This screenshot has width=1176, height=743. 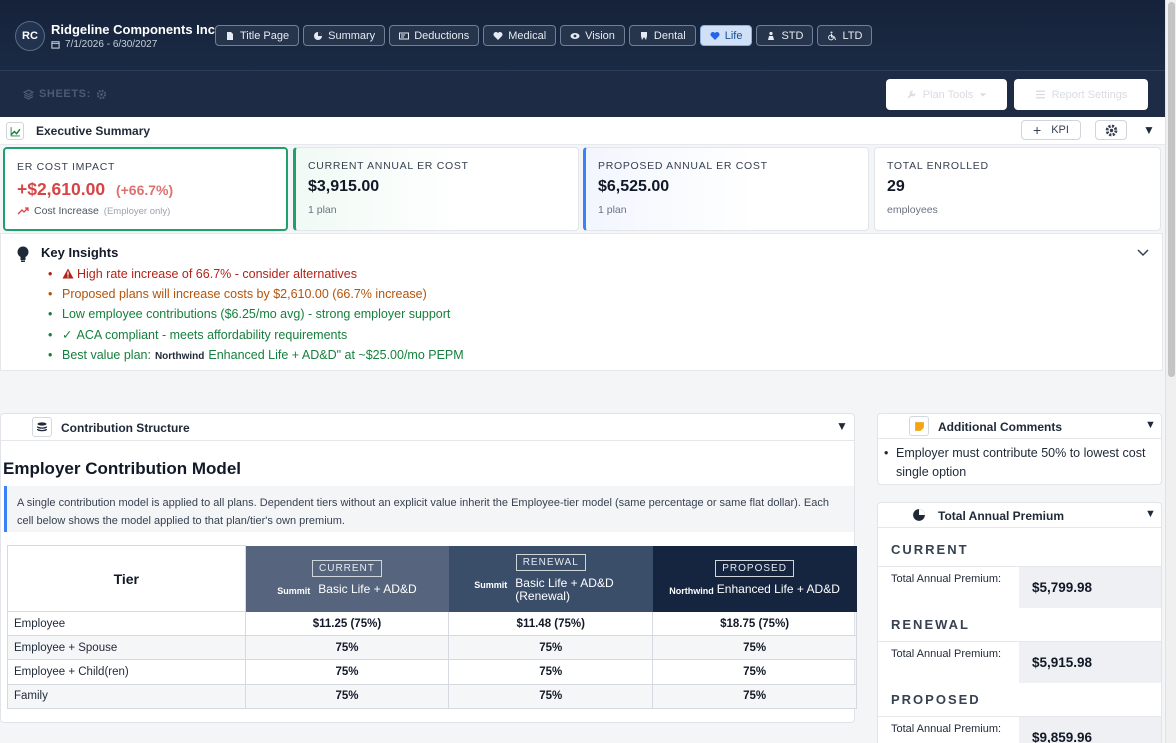 I want to click on plan-tools-button: Plan Tools, so click(x=946, y=94).